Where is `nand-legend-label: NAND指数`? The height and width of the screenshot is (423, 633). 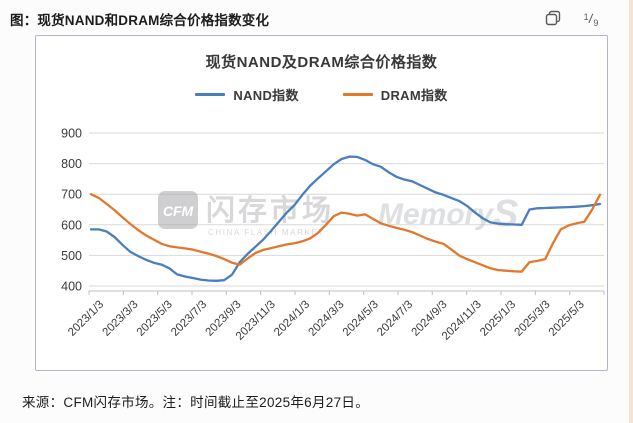
nand-legend-label: NAND指数 is located at coordinates (266, 95).